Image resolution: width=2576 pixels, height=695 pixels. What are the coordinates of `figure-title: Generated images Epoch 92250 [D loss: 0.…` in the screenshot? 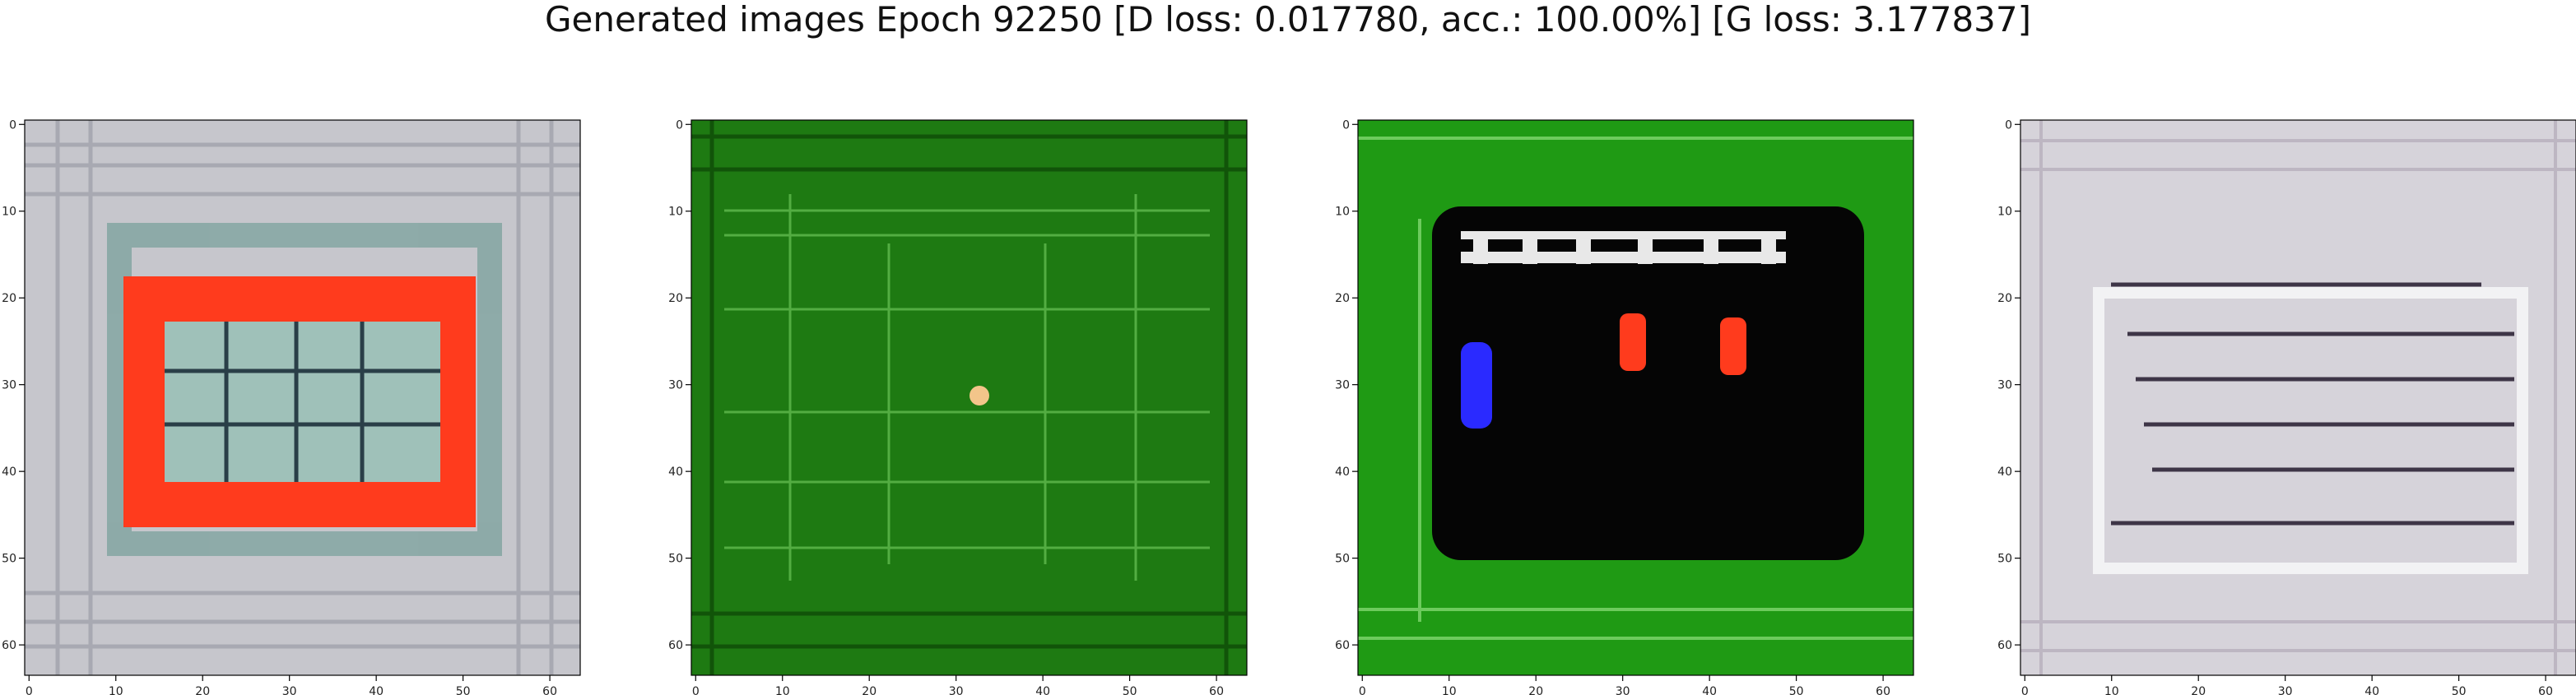 It's located at (1288, 19).